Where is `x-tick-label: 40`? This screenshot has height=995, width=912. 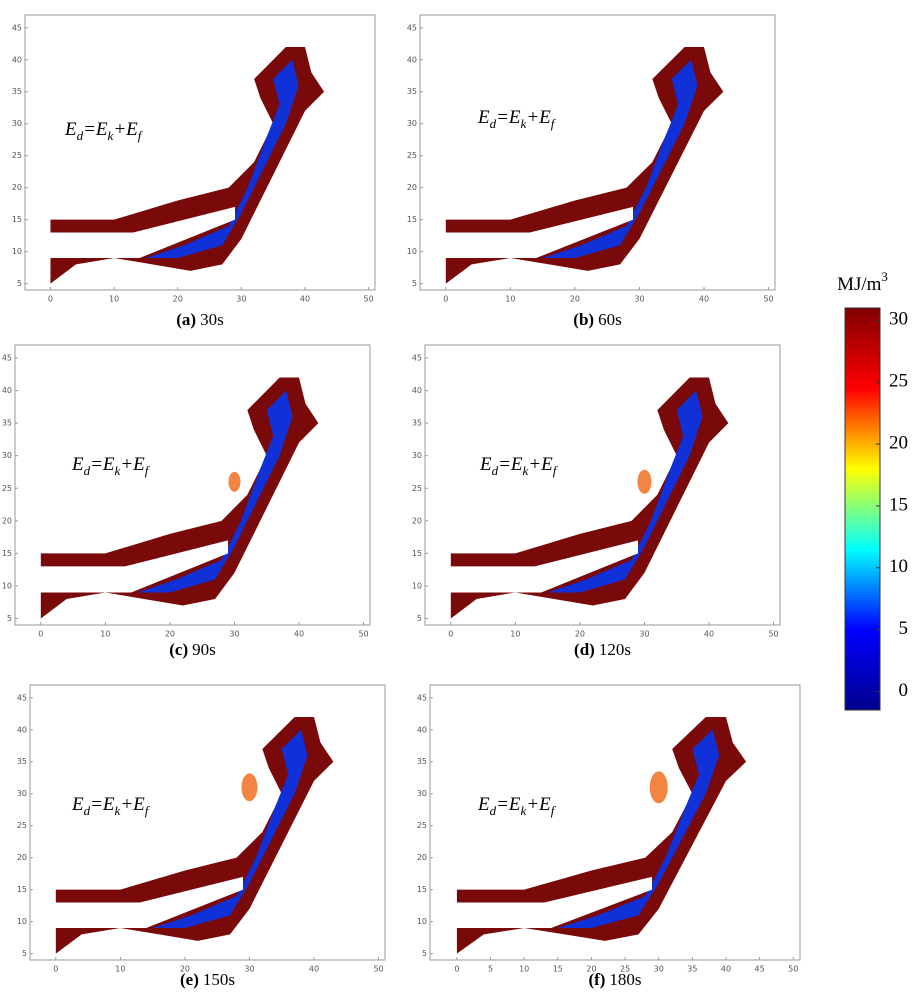
x-tick-label: 40 is located at coordinates (704, 299).